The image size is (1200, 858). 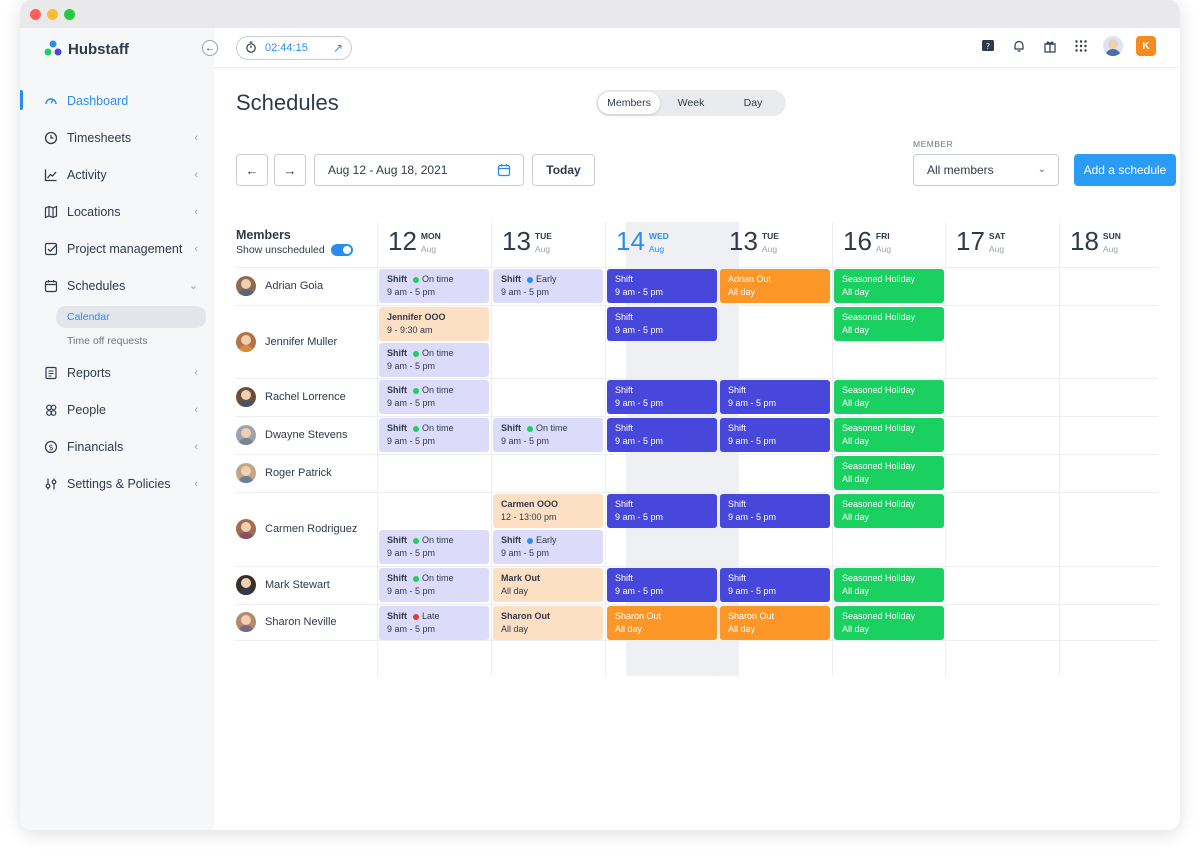 What do you see at coordinates (35, 14) in the screenshot?
I see `close-window-icon` at bounding box center [35, 14].